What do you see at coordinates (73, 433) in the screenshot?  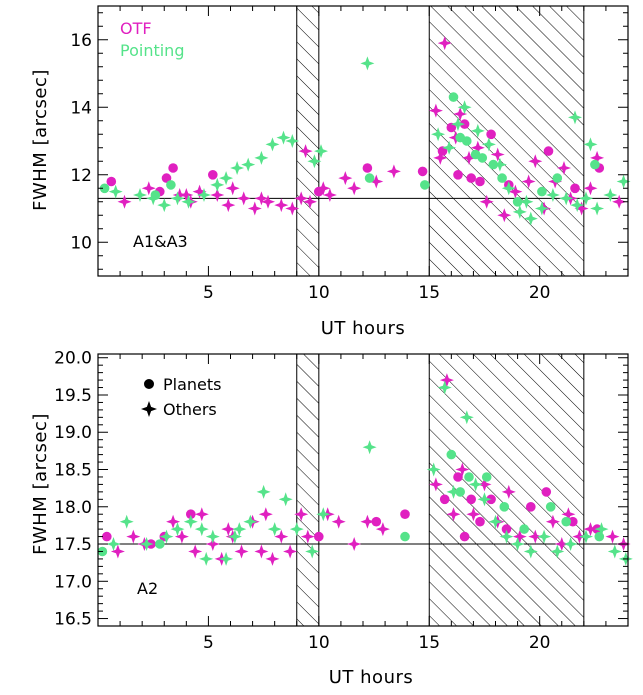 I see `y-tick-label: 19.0` at bounding box center [73, 433].